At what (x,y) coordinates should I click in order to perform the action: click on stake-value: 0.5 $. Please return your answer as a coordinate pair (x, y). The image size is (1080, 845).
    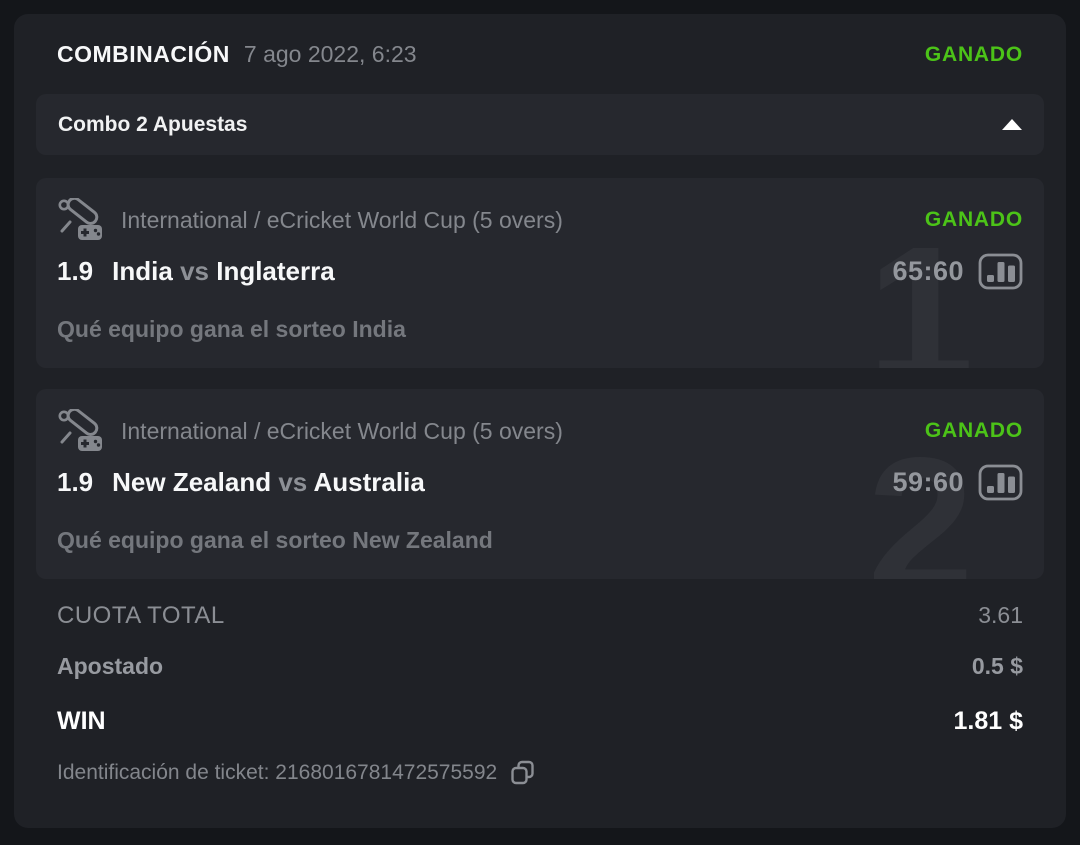
    Looking at the image, I should click on (997, 666).